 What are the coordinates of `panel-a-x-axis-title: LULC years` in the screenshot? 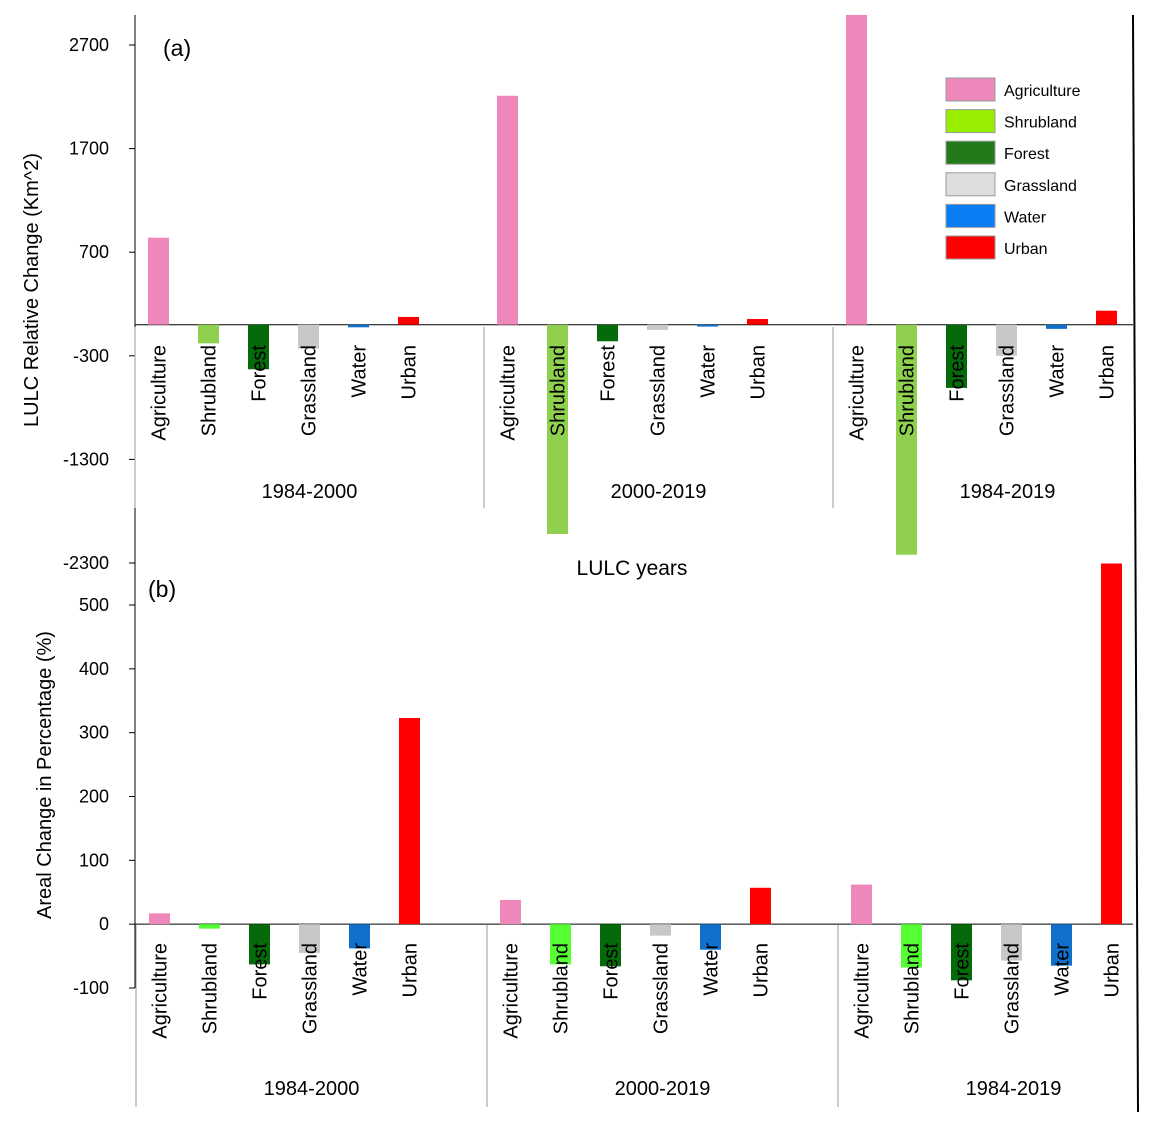 It's located at (632, 568).